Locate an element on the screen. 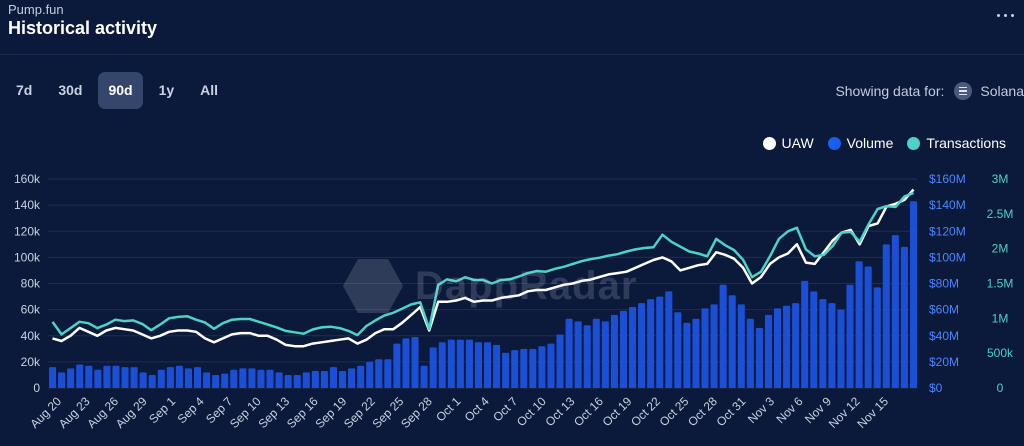 This screenshot has height=446, width=1024. x-tick-label: Oct 16 is located at coordinates (588, 411).